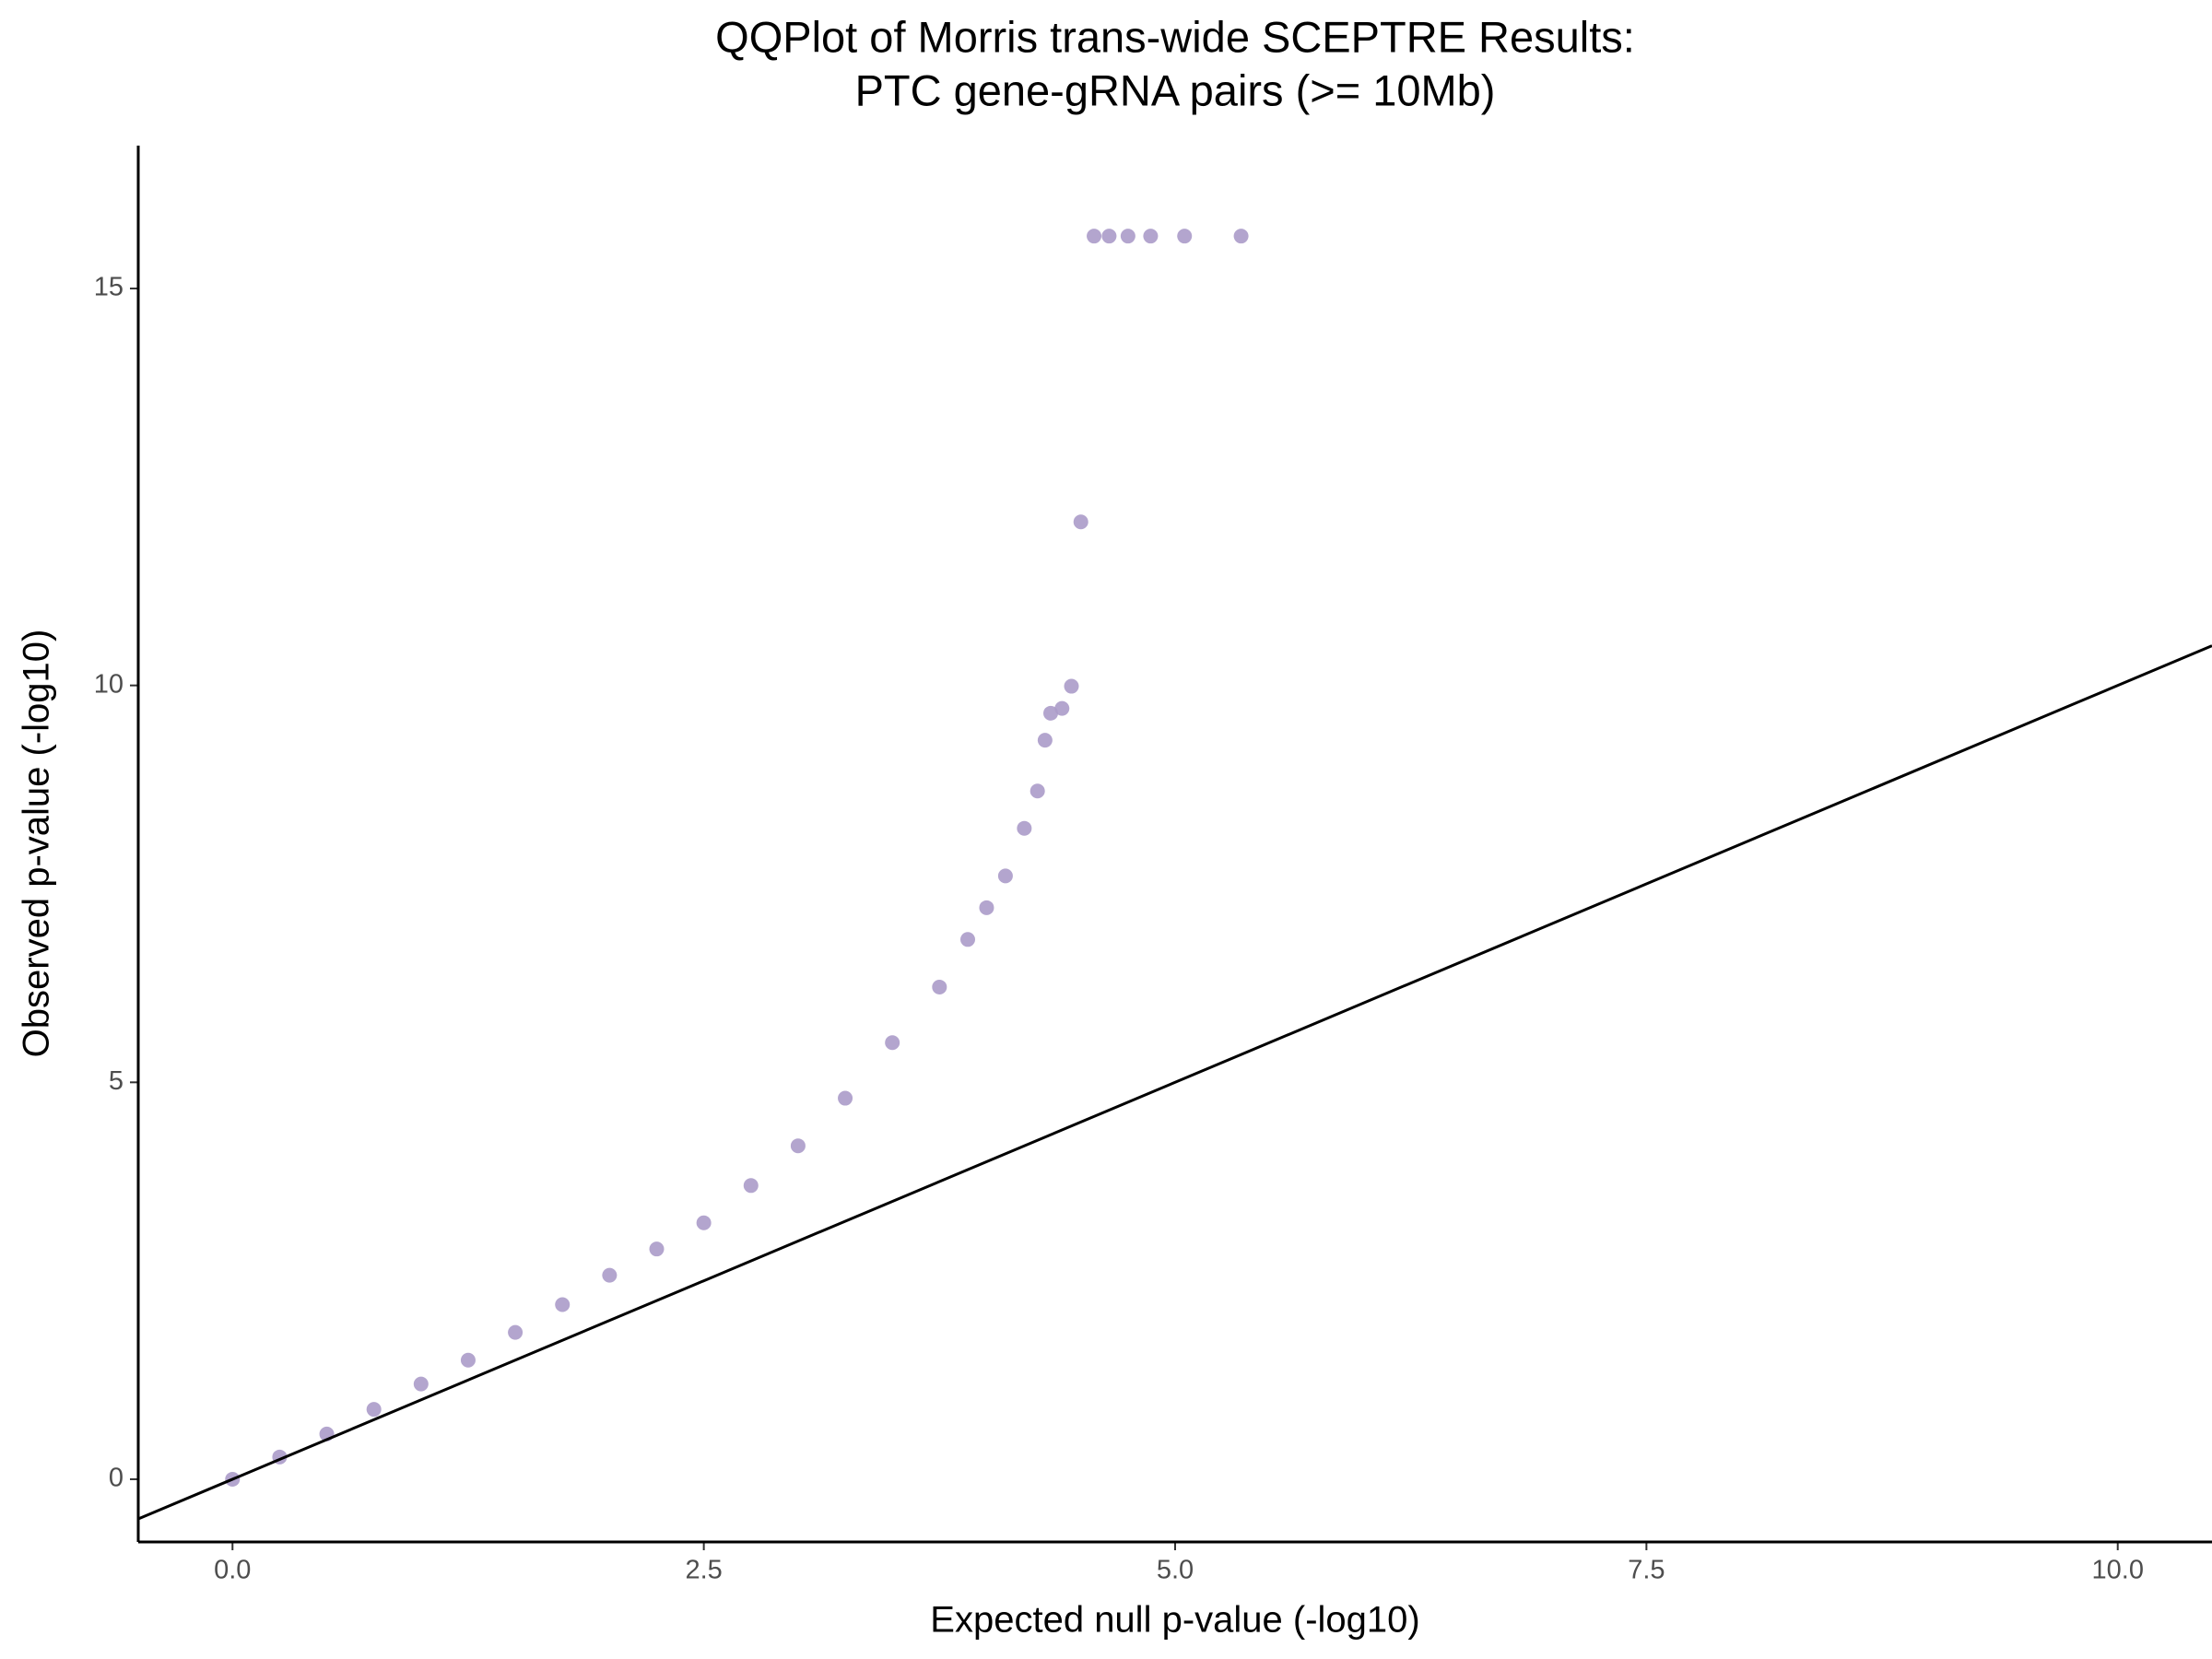  I want to click on y-tick-label: 15, so click(109, 287).